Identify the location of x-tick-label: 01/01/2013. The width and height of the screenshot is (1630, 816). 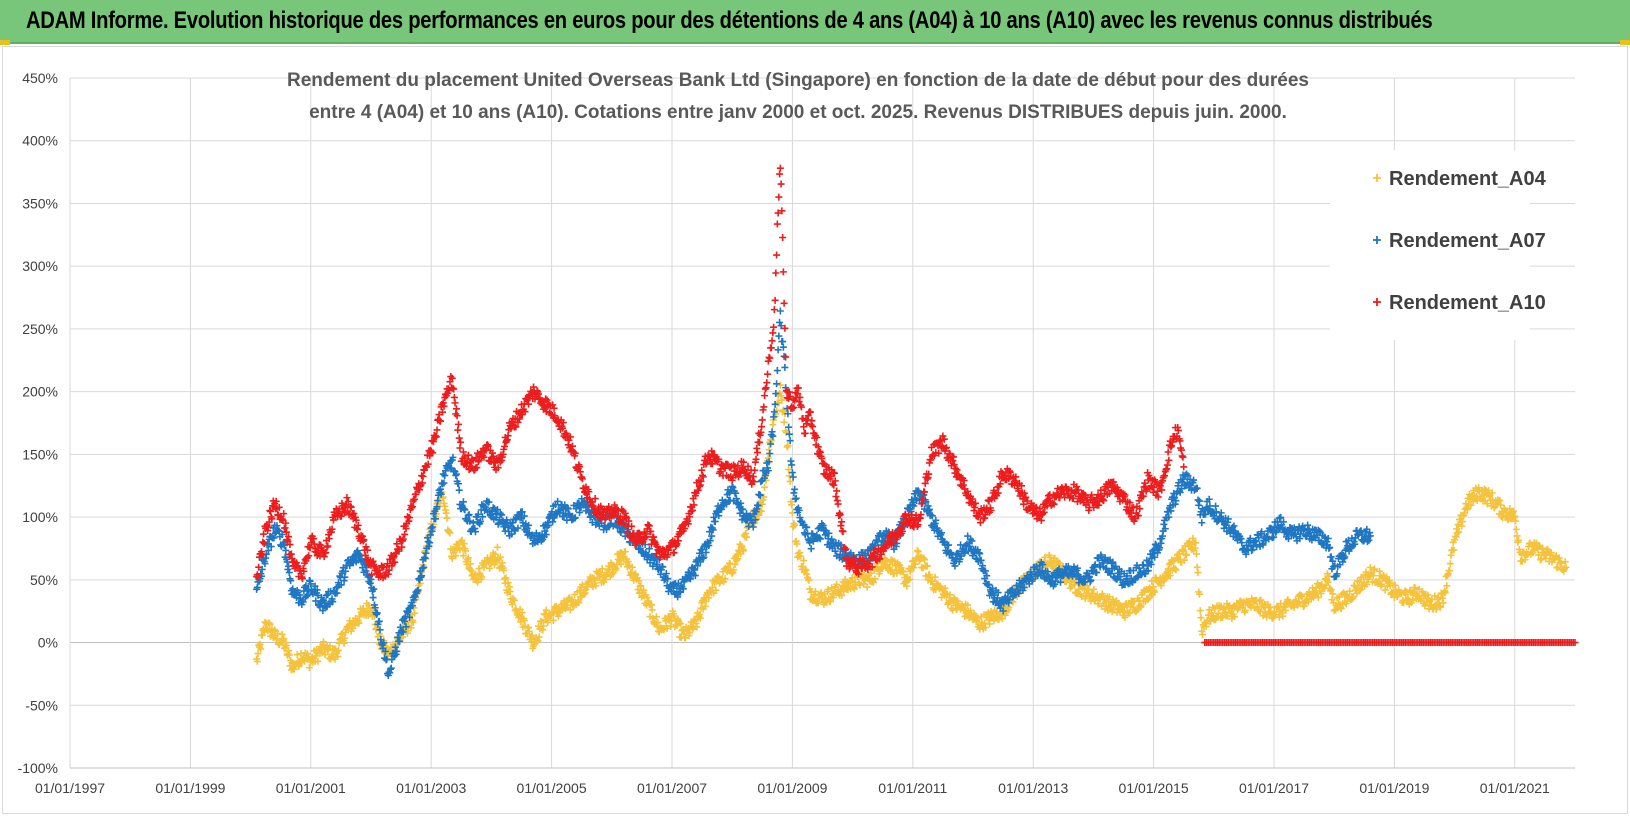
(1033, 788).